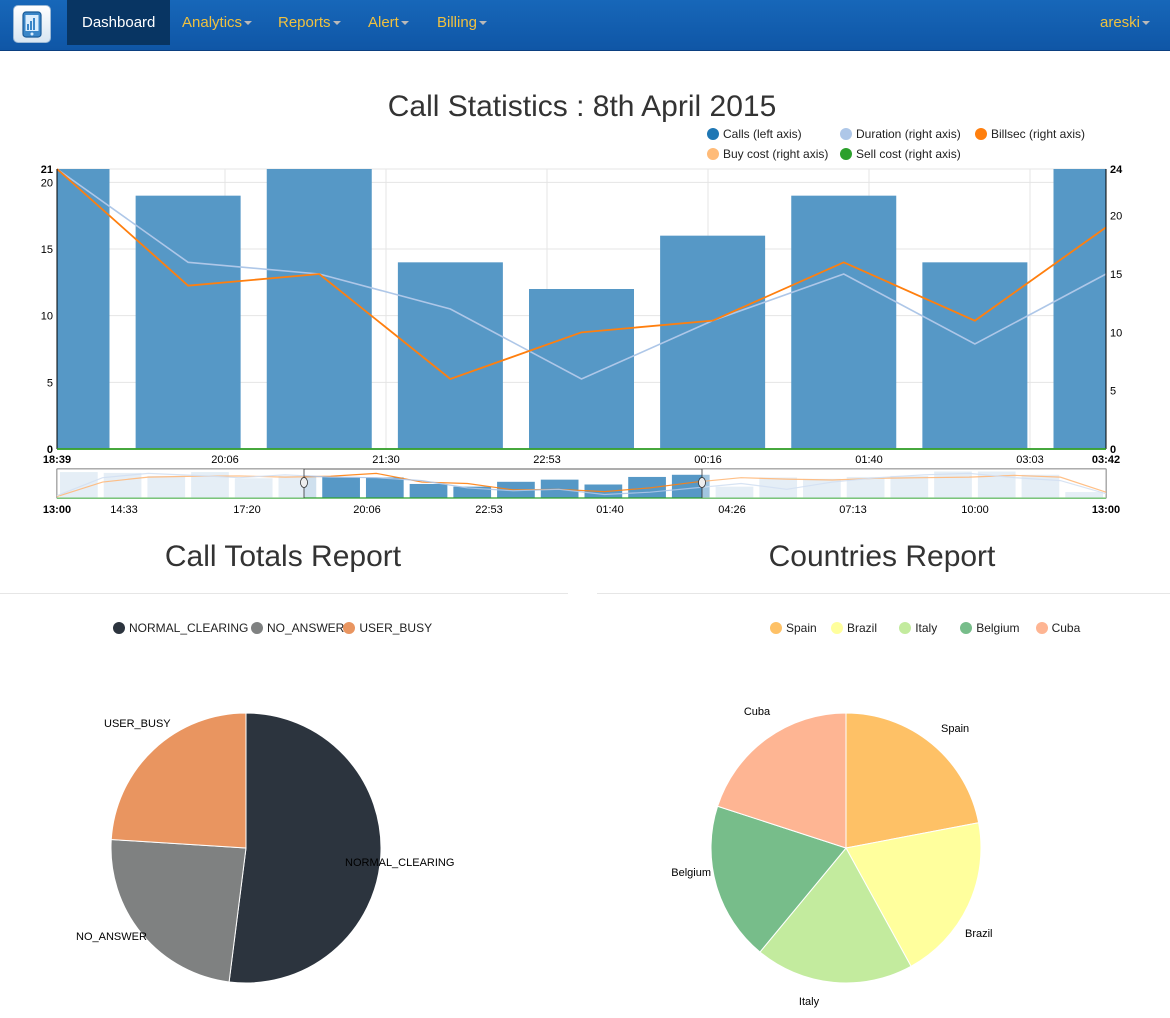 Image resolution: width=1170 pixels, height=1018 pixels. What do you see at coordinates (57, 460) in the screenshot?
I see `x-tick-label: 18:39` at bounding box center [57, 460].